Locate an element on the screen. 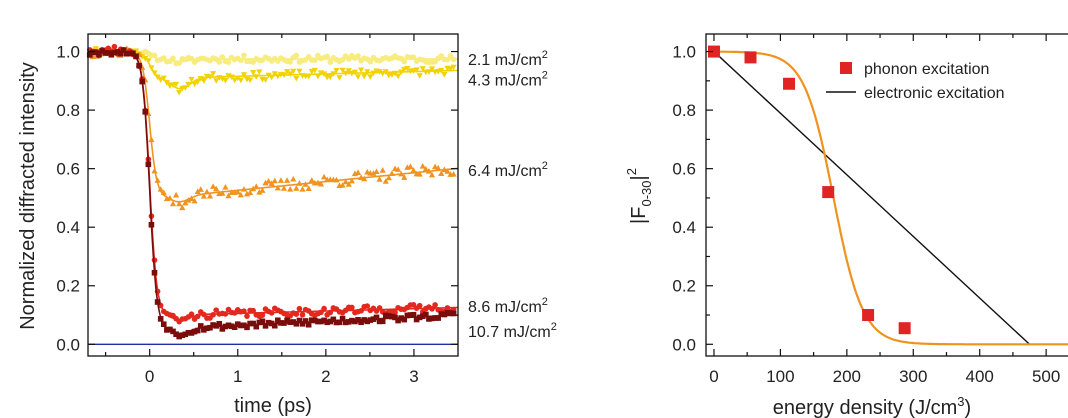 This screenshot has width=1068, height=418. series-label: 6.4 mJ/cm2 is located at coordinates (508, 170).